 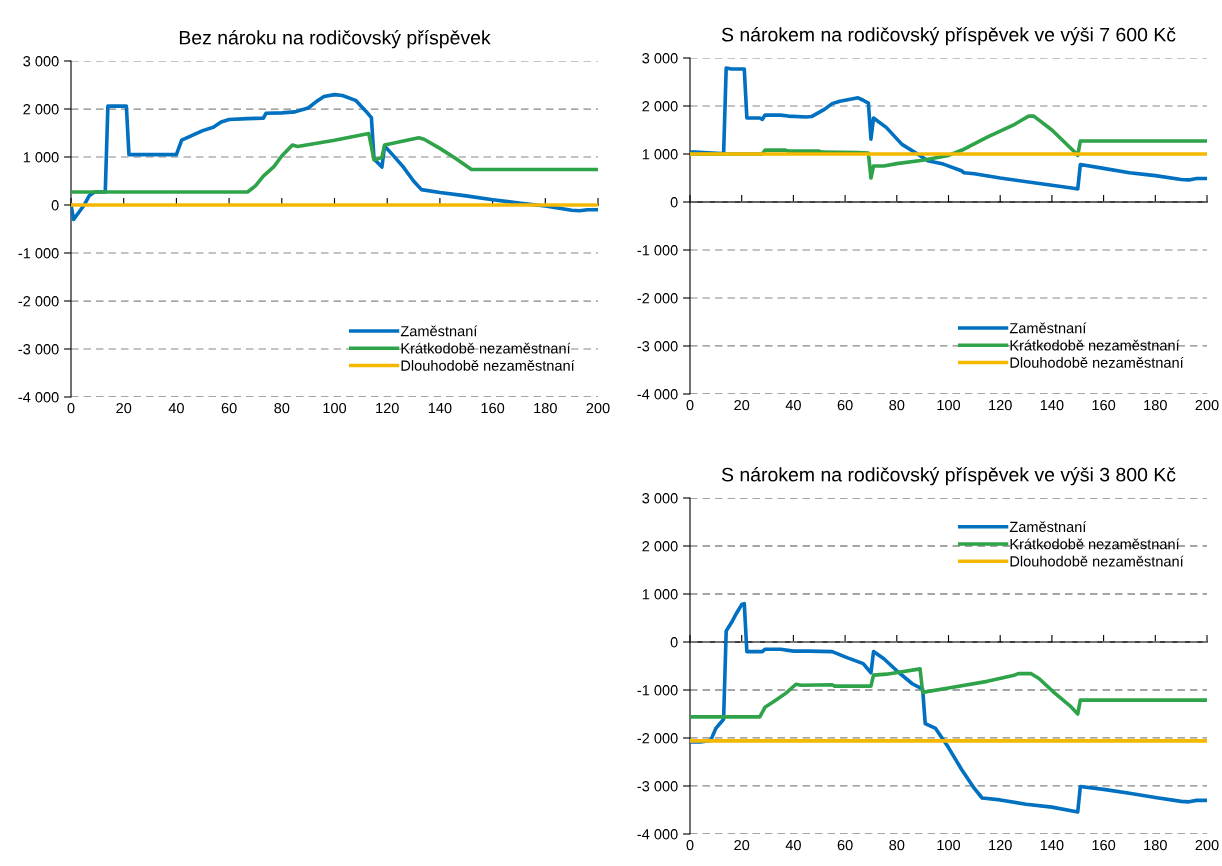 I want to click on chart-title: S nárokem na rodičovský příspěvek ve výši 7 600 Kč, so click(x=948, y=36).